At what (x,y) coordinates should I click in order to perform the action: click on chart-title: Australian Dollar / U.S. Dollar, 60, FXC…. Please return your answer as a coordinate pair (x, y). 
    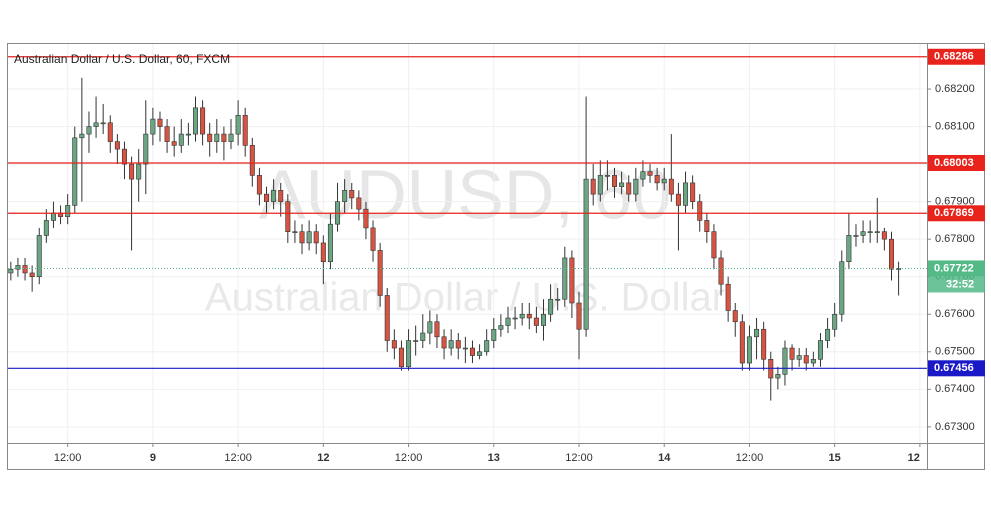
    Looking at the image, I should click on (122, 59).